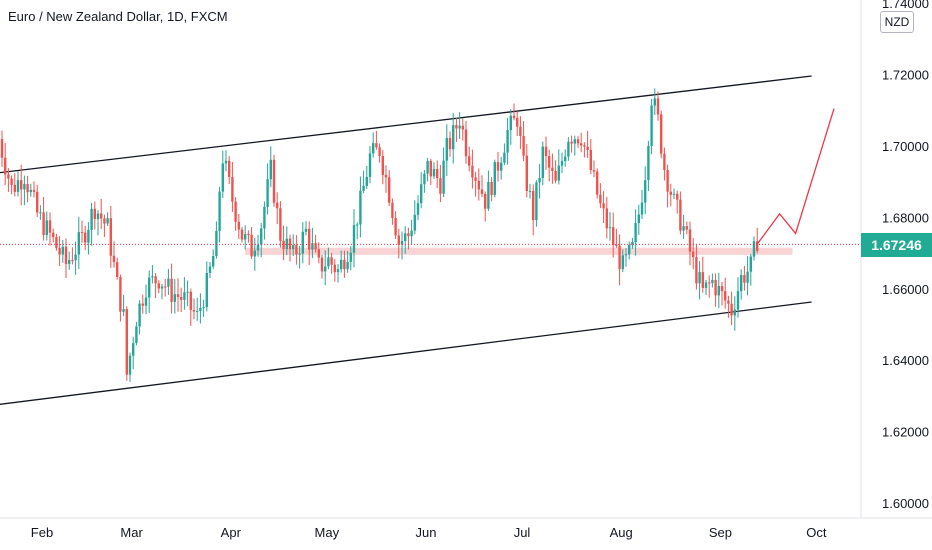  I want to click on currency-badge: NZD, so click(897, 22).